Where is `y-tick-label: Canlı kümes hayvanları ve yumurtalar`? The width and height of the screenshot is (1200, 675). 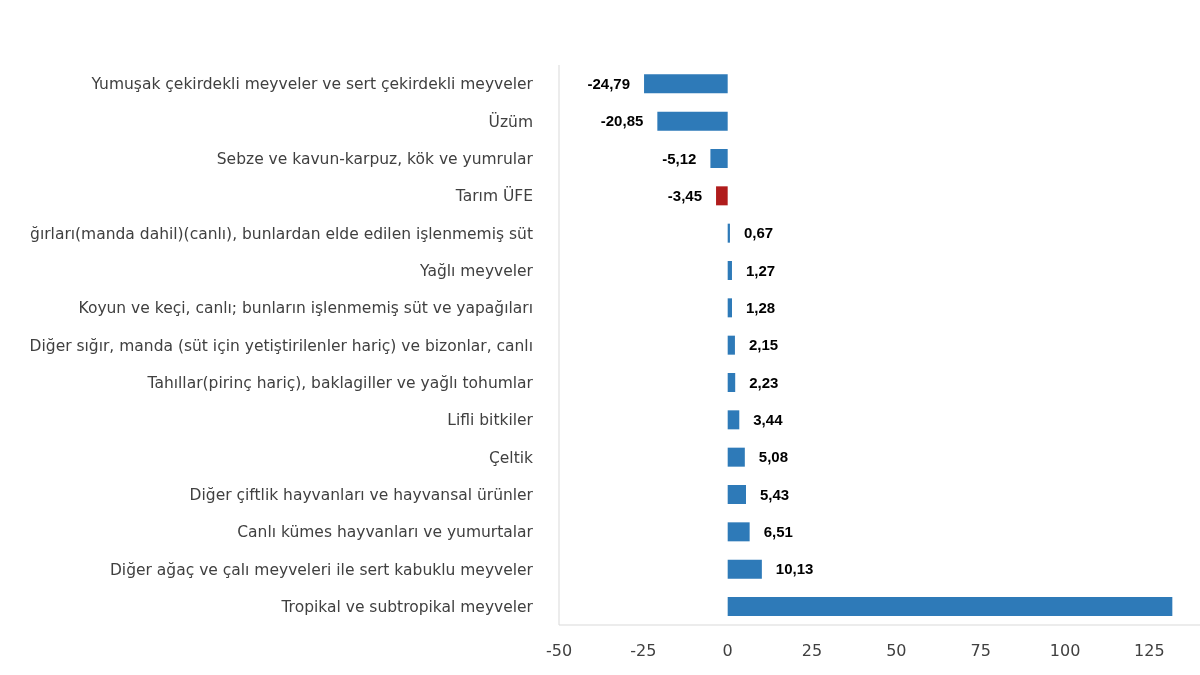
y-tick-label: Canlı kümes hayvanları ve yumurtalar is located at coordinates (385, 532).